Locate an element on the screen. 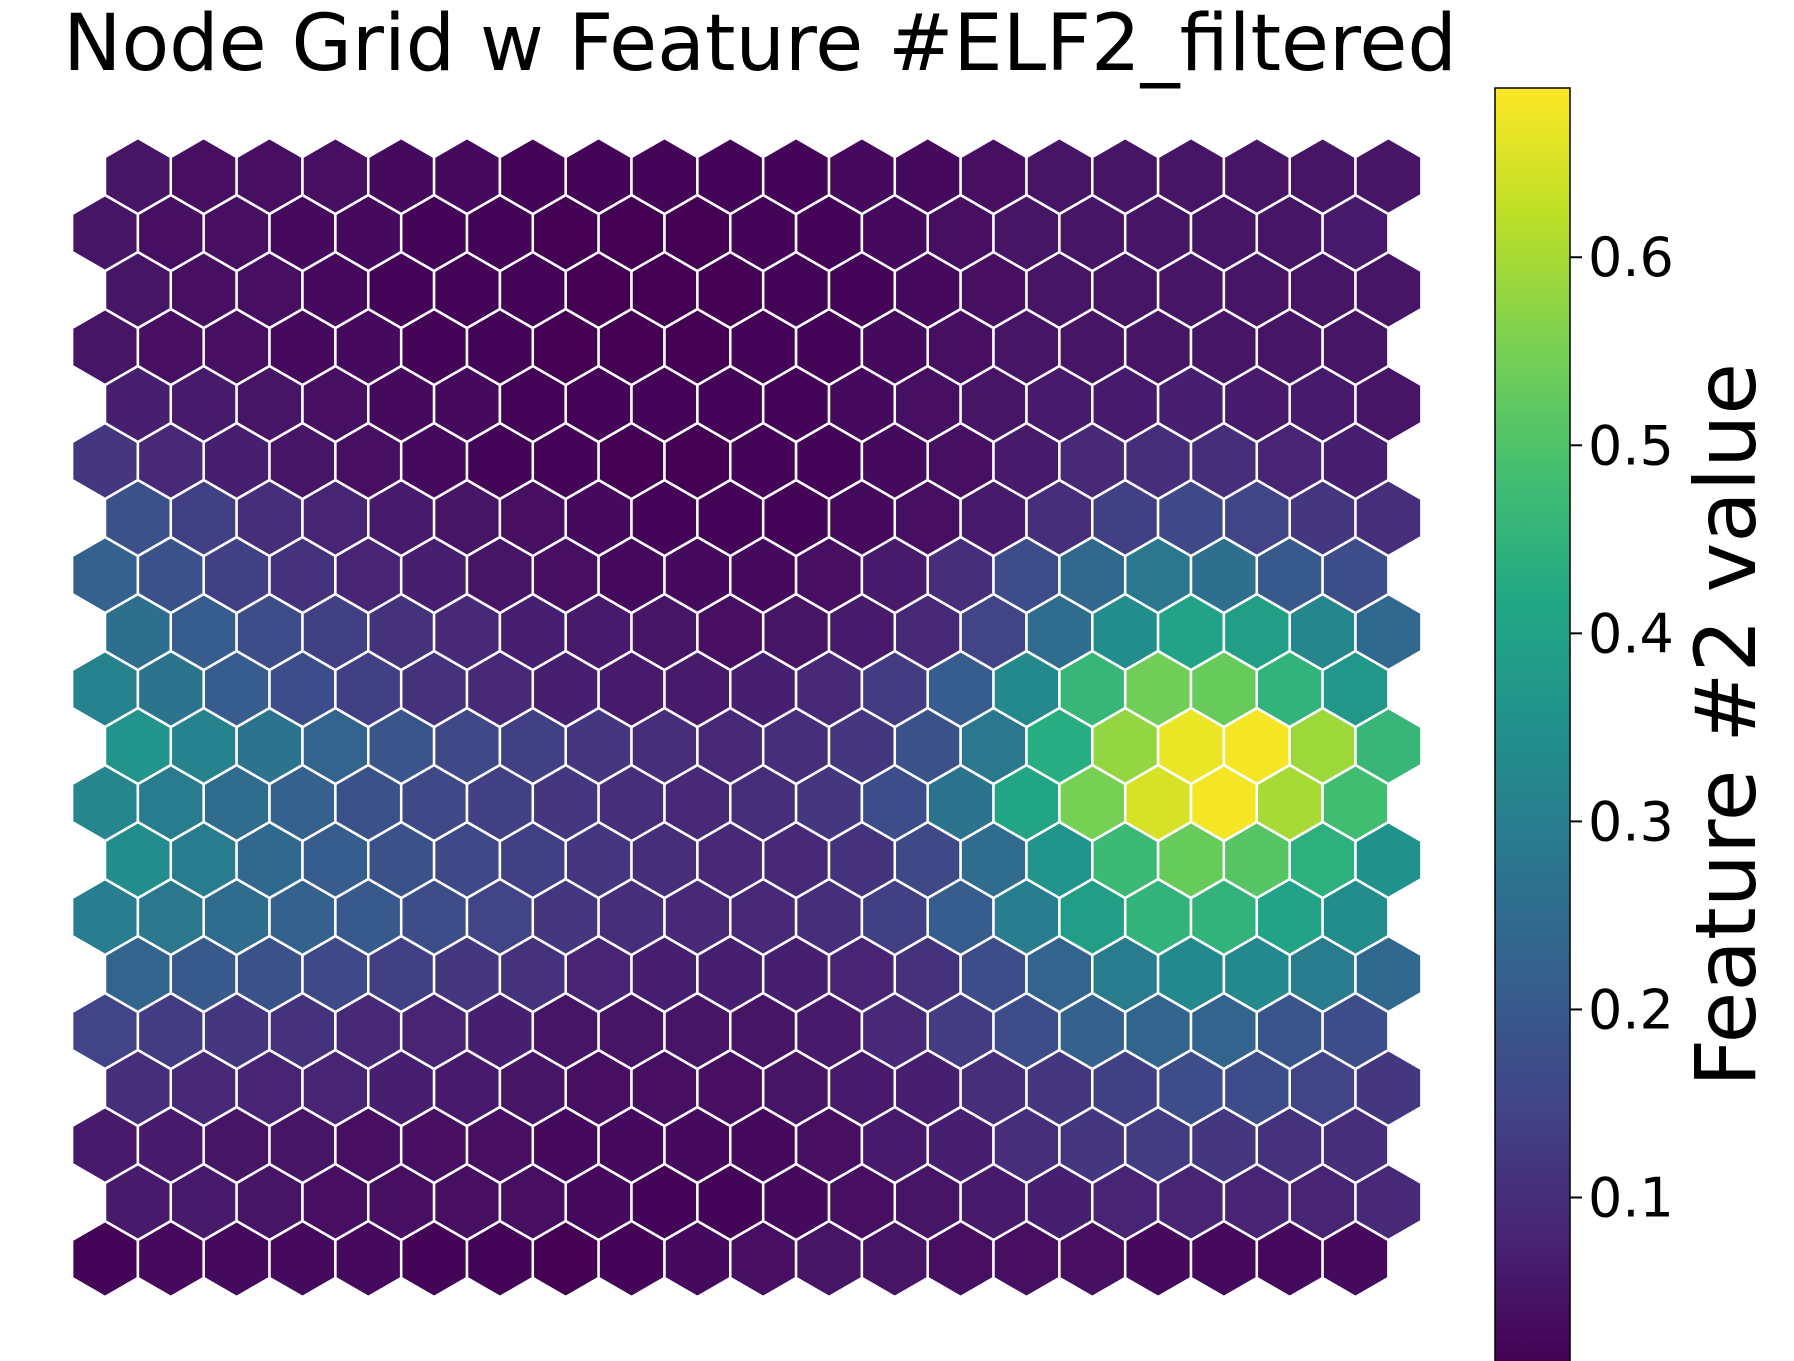  colorbar-gradient is located at coordinates (1532, 724).